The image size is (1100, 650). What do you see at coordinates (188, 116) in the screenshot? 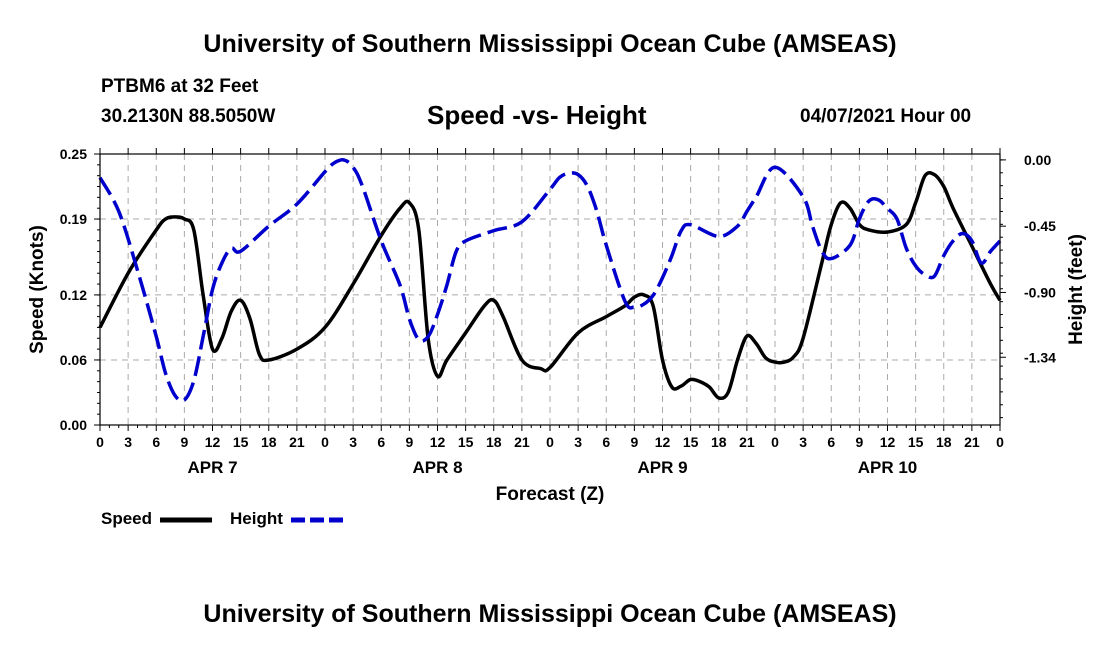
I see `station-coordinates: 30.2130N 88.5050W` at bounding box center [188, 116].